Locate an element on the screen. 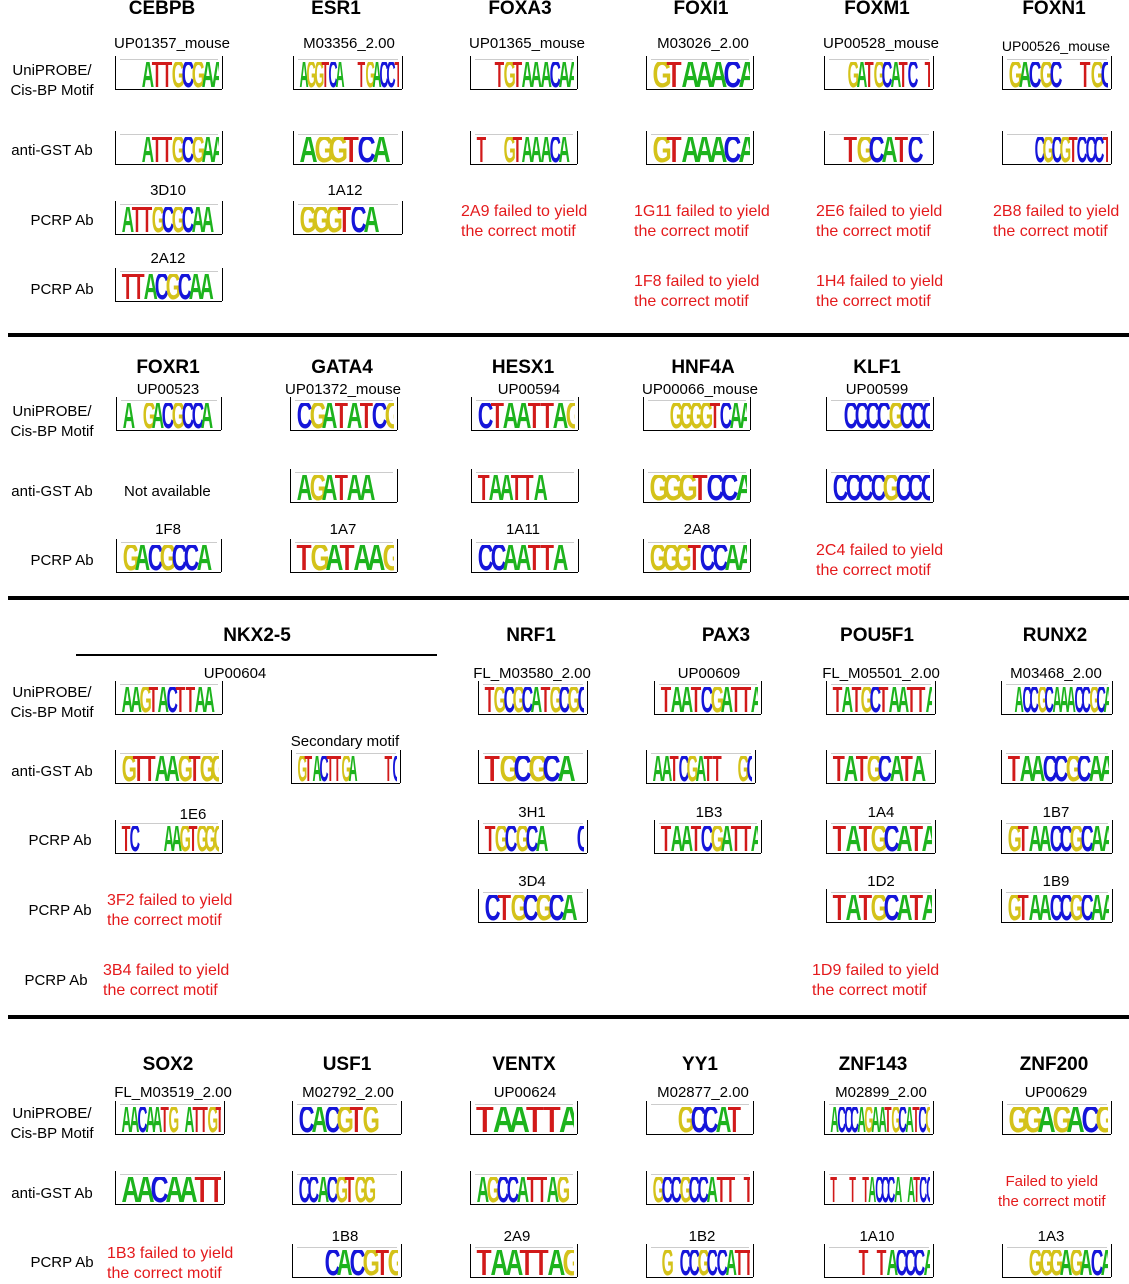 The image size is (1129, 1284). tf-header: ZNF143 is located at coordinates (873, 1064).